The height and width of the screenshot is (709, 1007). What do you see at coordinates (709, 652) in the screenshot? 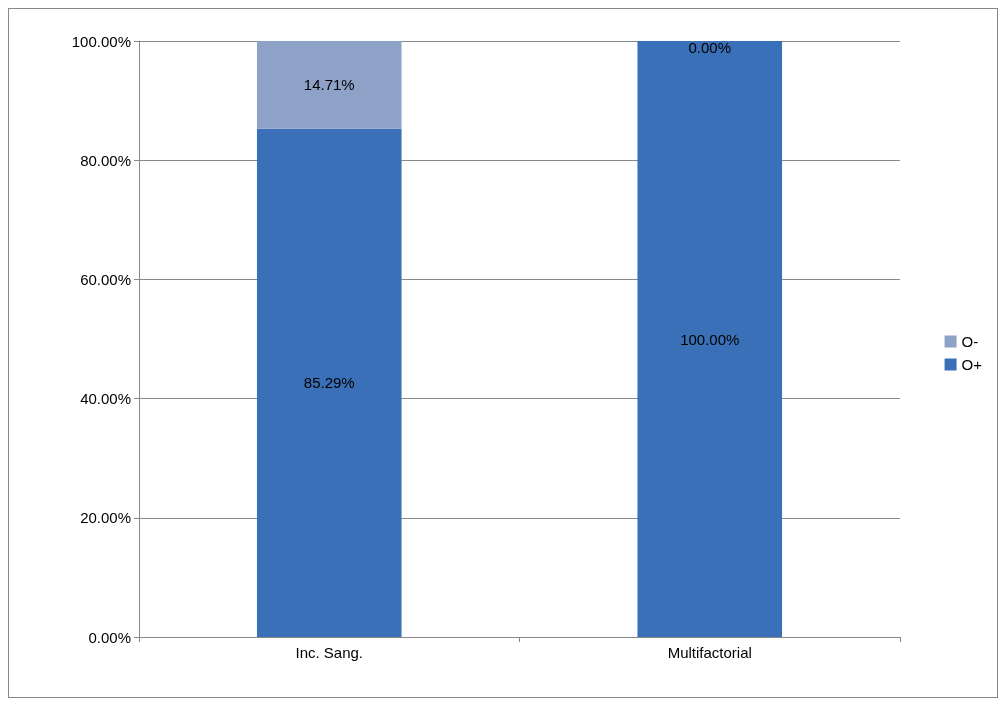
I see `x-tick-label: Multifactorial` at bounding box center [709, 652].